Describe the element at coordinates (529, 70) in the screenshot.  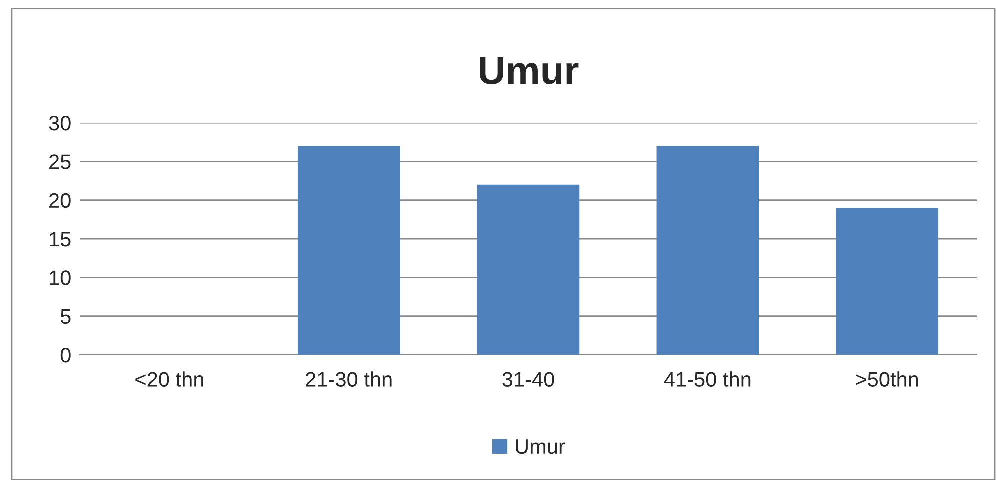
I see `chart-title: Umur` at that location.